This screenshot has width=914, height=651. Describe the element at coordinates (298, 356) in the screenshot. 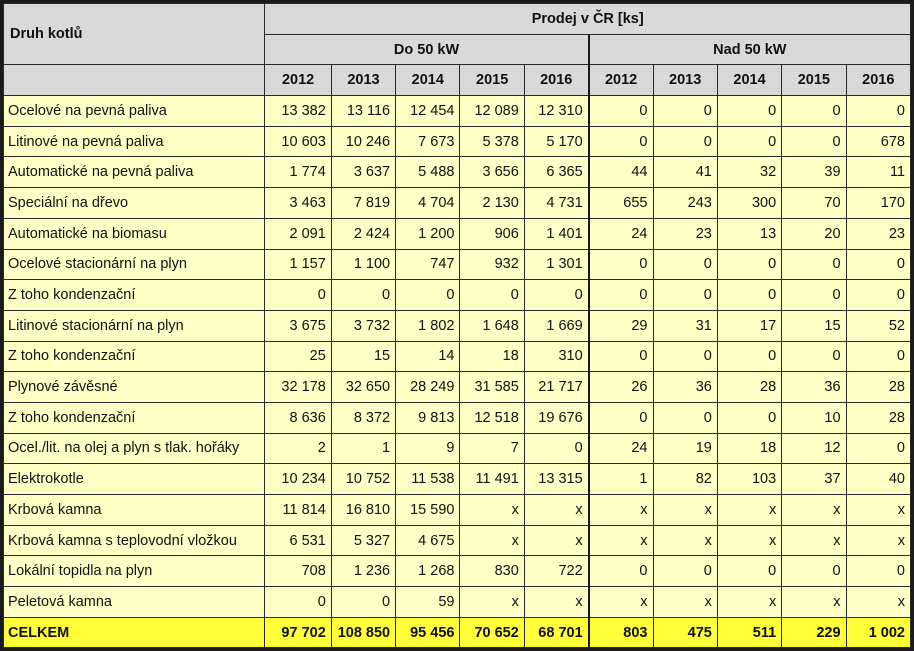

I see `value-cell: 25` at that location.